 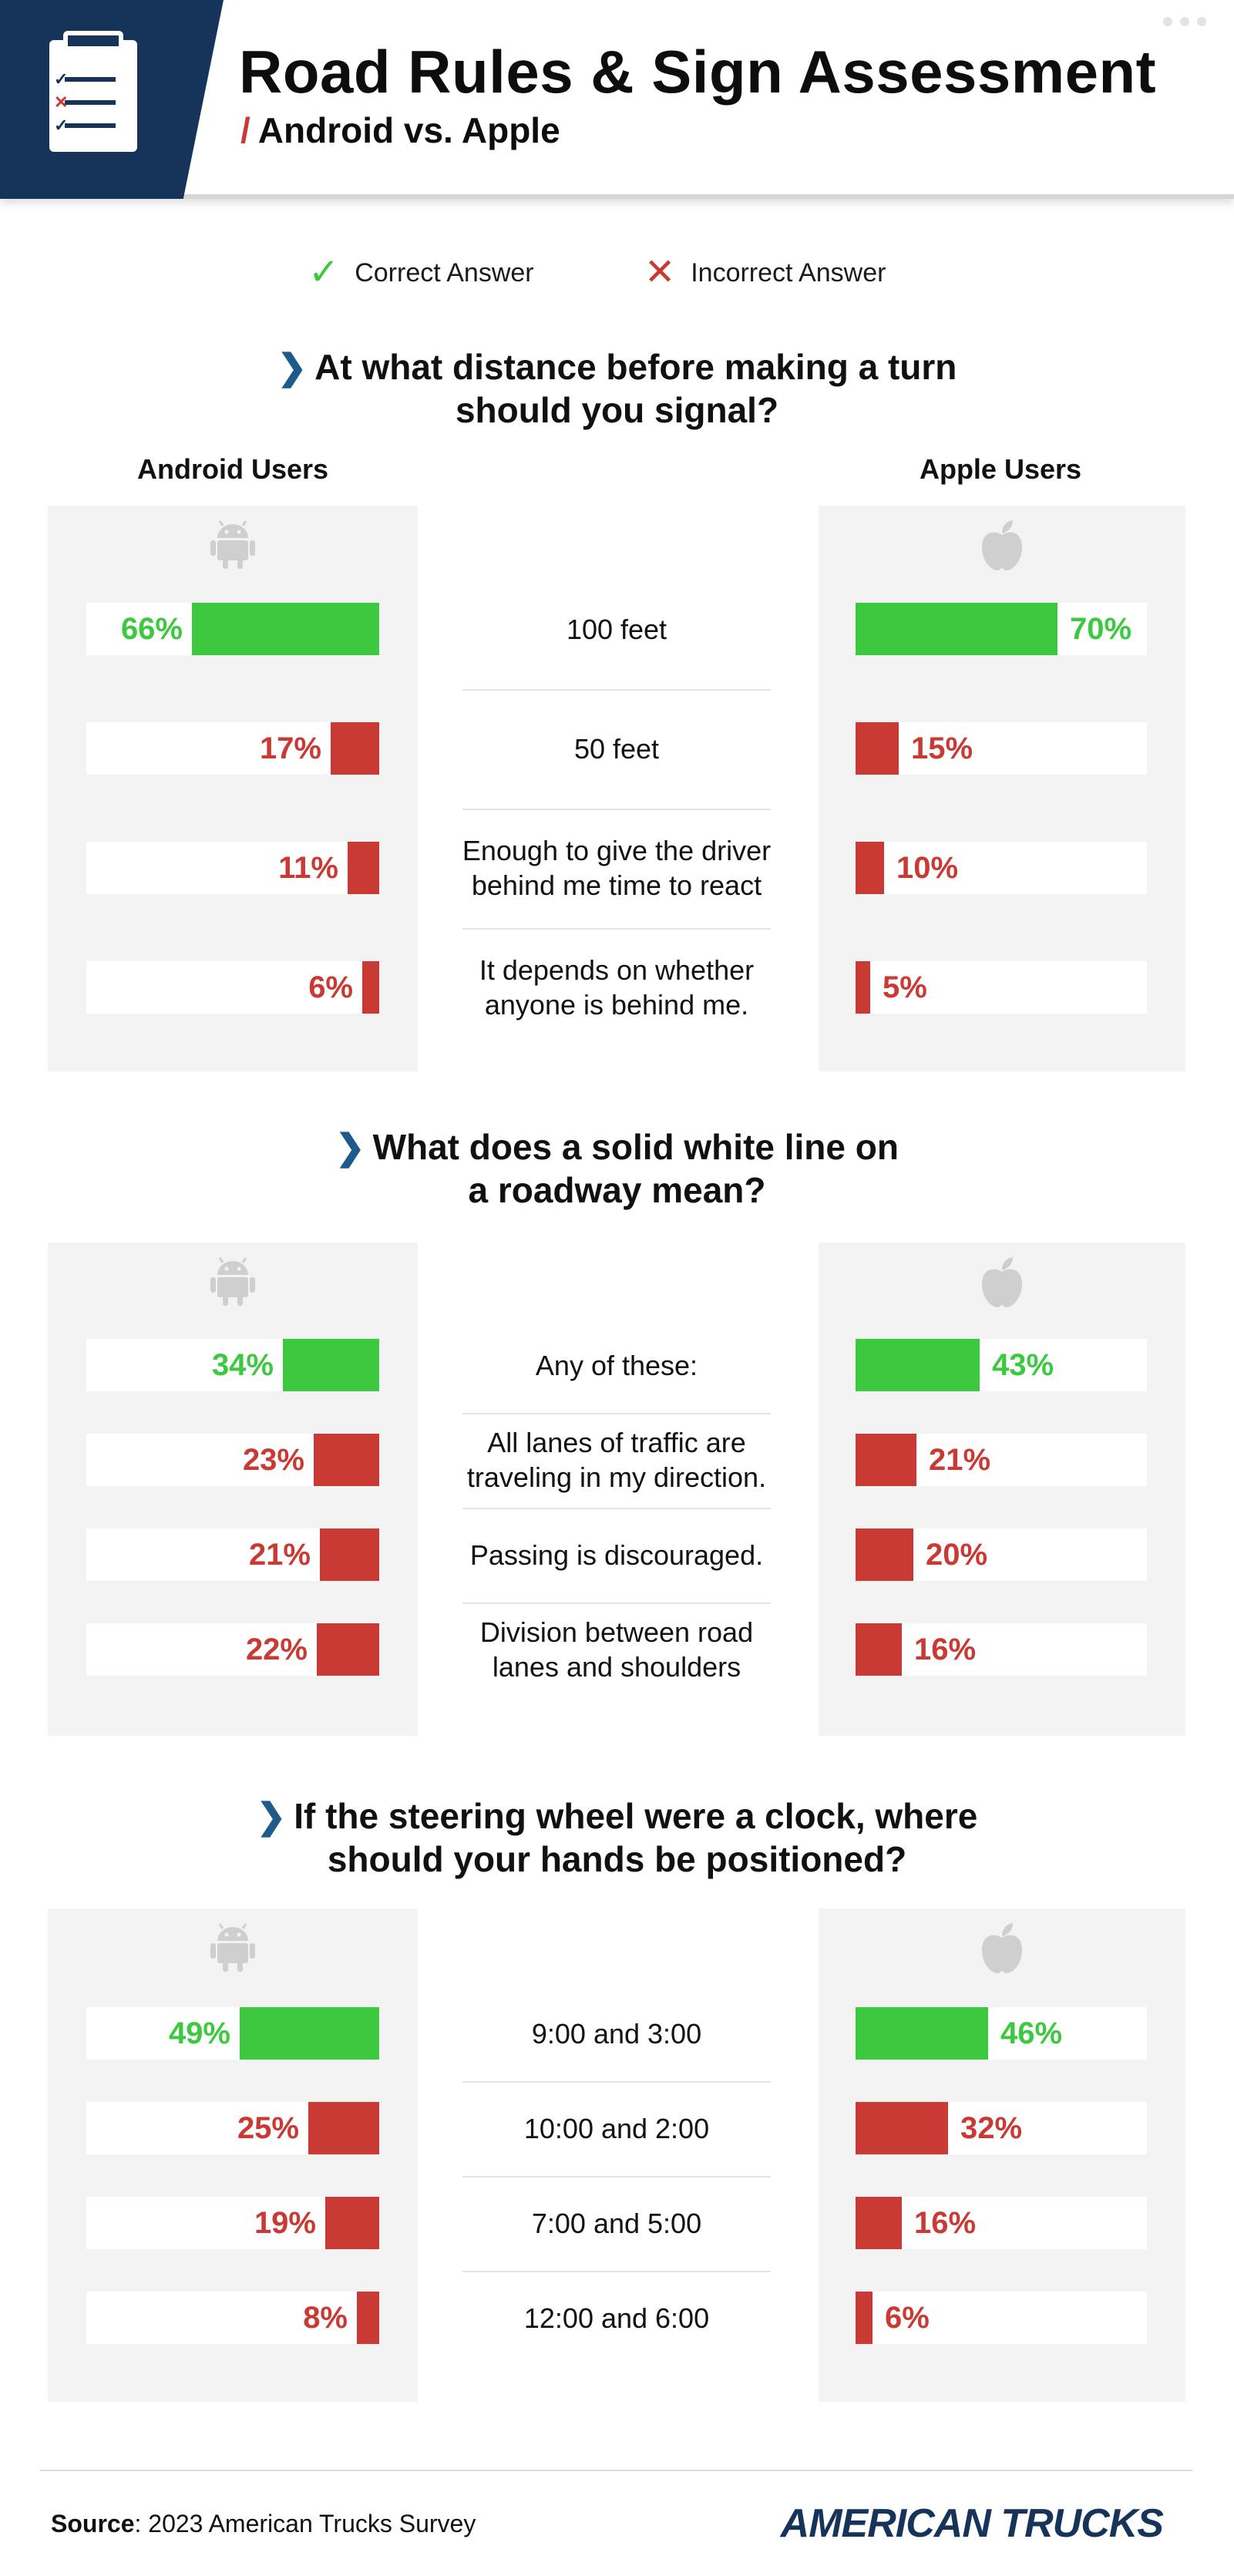 I want to click on apple-value-label: 6%, so click(x=907, y=2318).